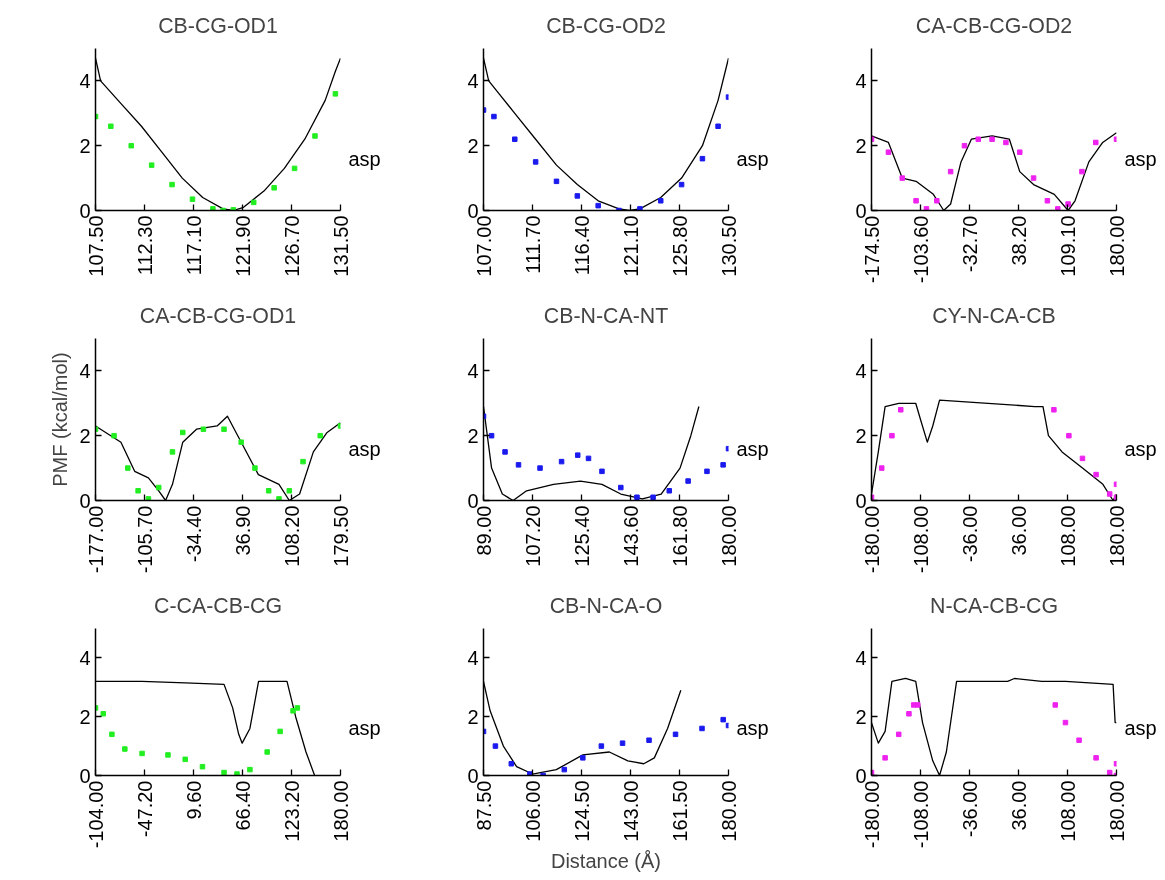 This screenshot has width=1165, height=880. What do you see at coordinates (193, 534) in the screenshot?
I see `x-tick-label: -34.40` at bounding box center [193, 534].